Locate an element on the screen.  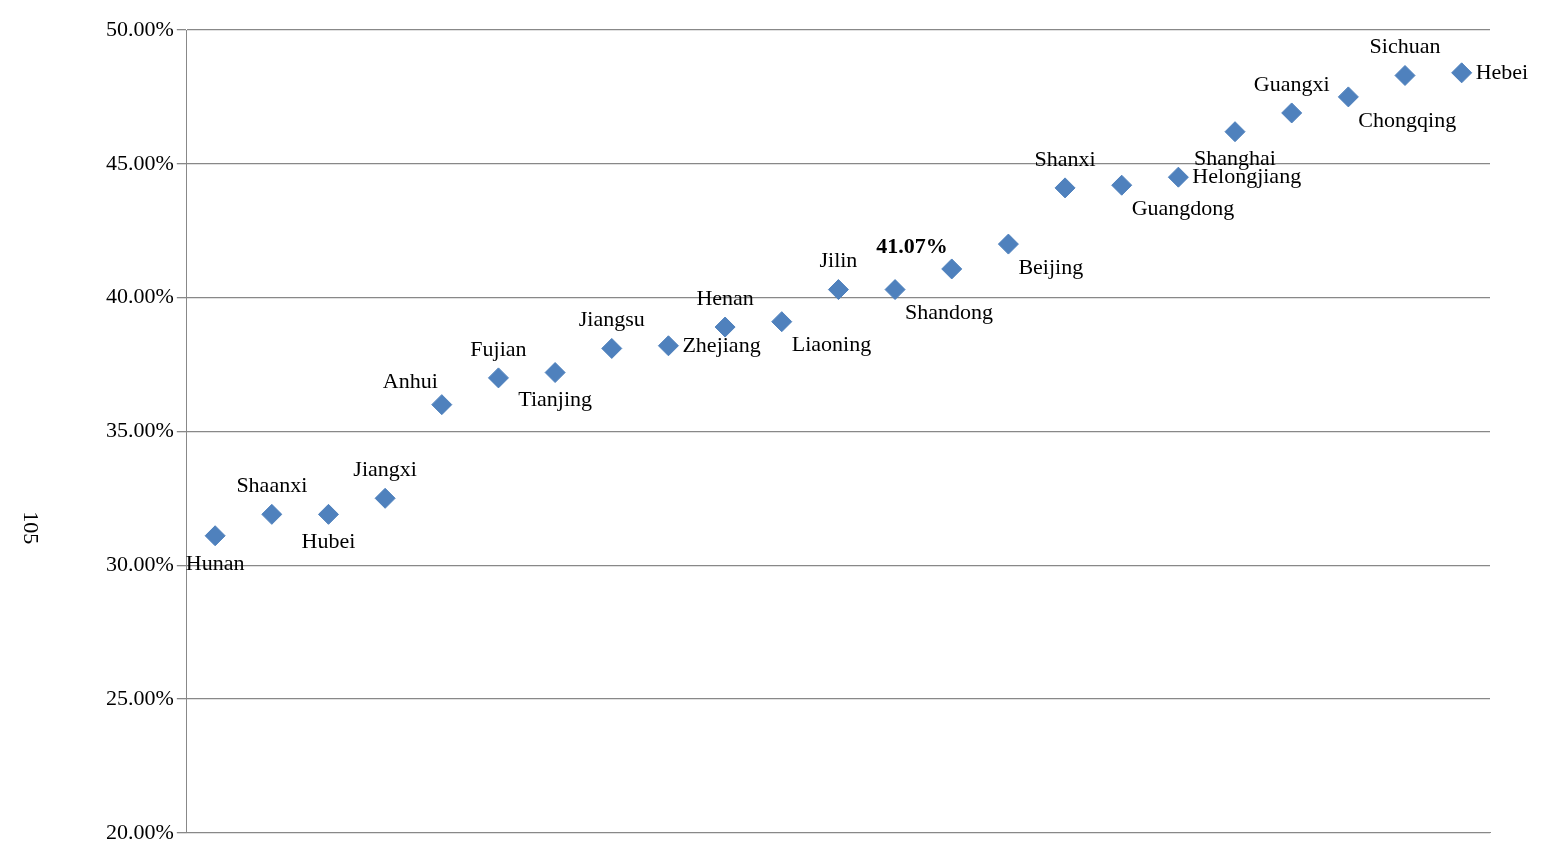
text: 105 is located at coordinates (32, 528).